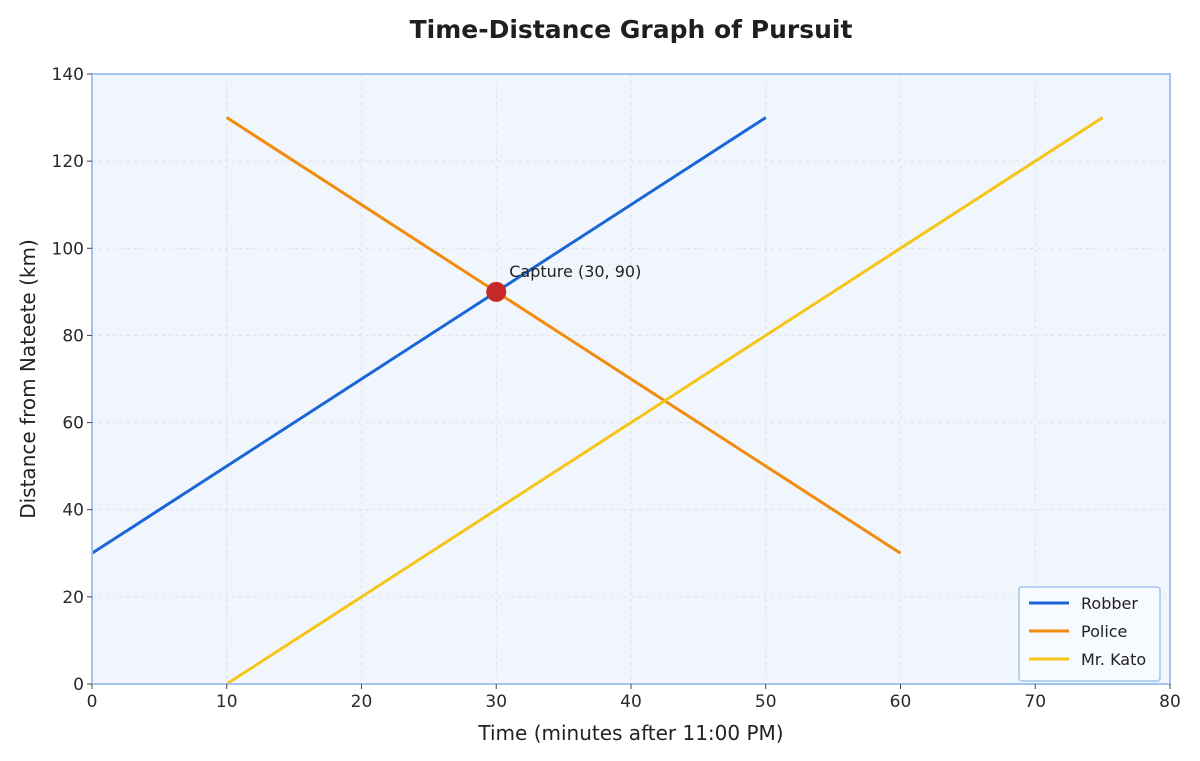 This screenshot has width=1200, height=761. What do you see at coordinates (68, 249) in the screenshot?
I see `y-tick-label: 100` at bounding box center [68, 249].